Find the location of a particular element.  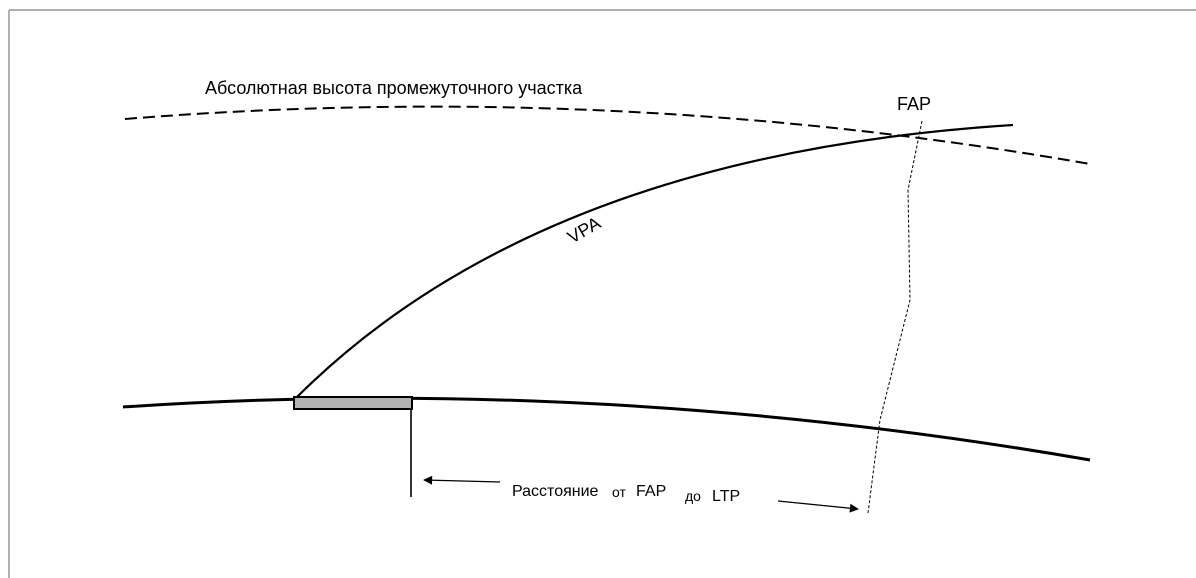

distance-arrow-left is located at coordinates (462, 480).